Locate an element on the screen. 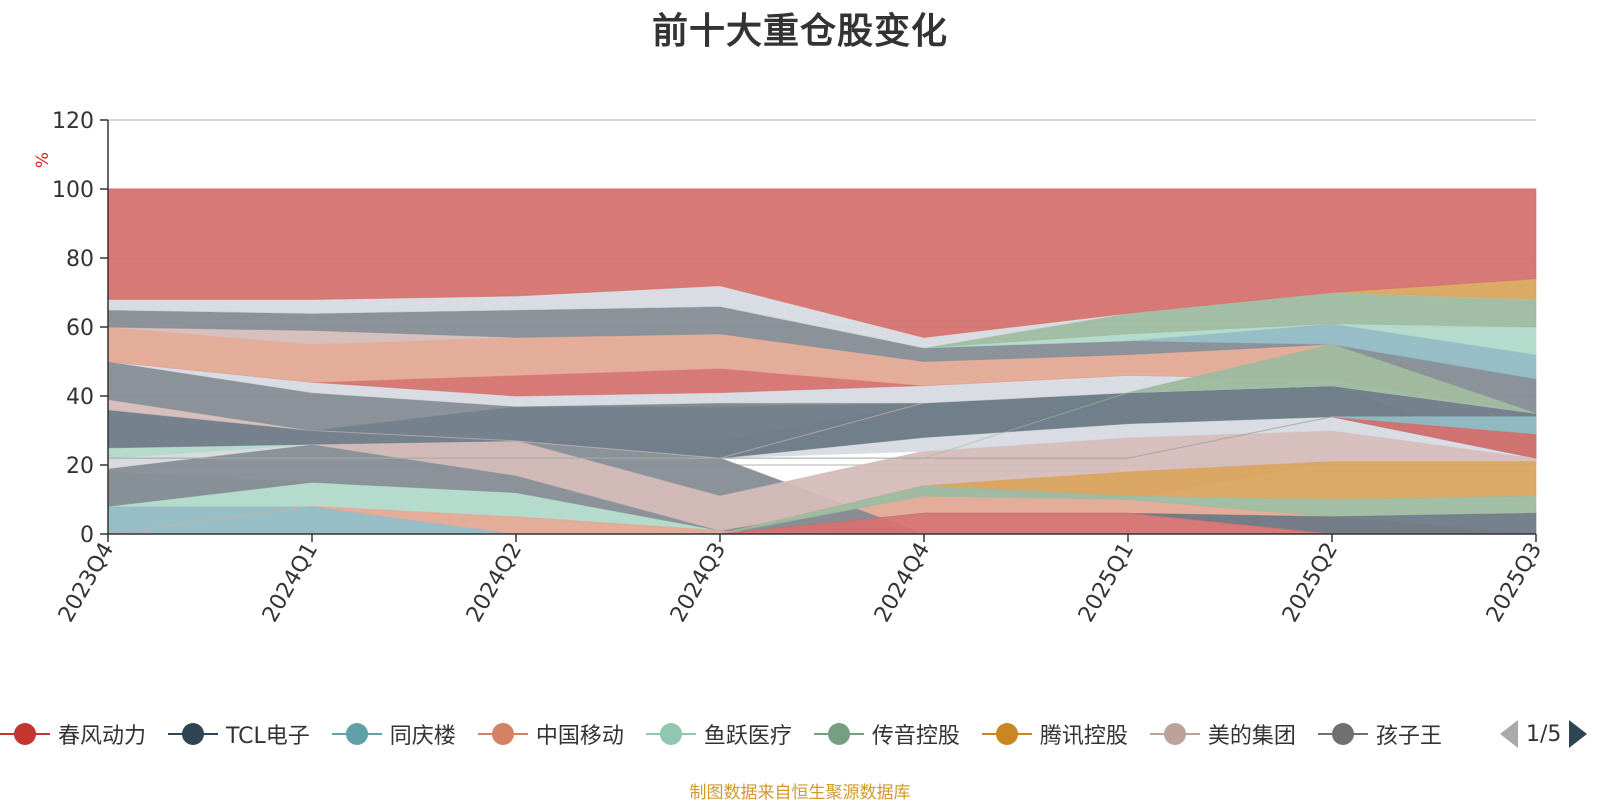 This screenshot has width=1600, height=803. legend-viewport: 春风动力 TCL电子 同庆楼 中国移动 鱼跃医疗 传音控股 腾讯控股 美的集团 孩子王 is located at coordinates (740, 734).